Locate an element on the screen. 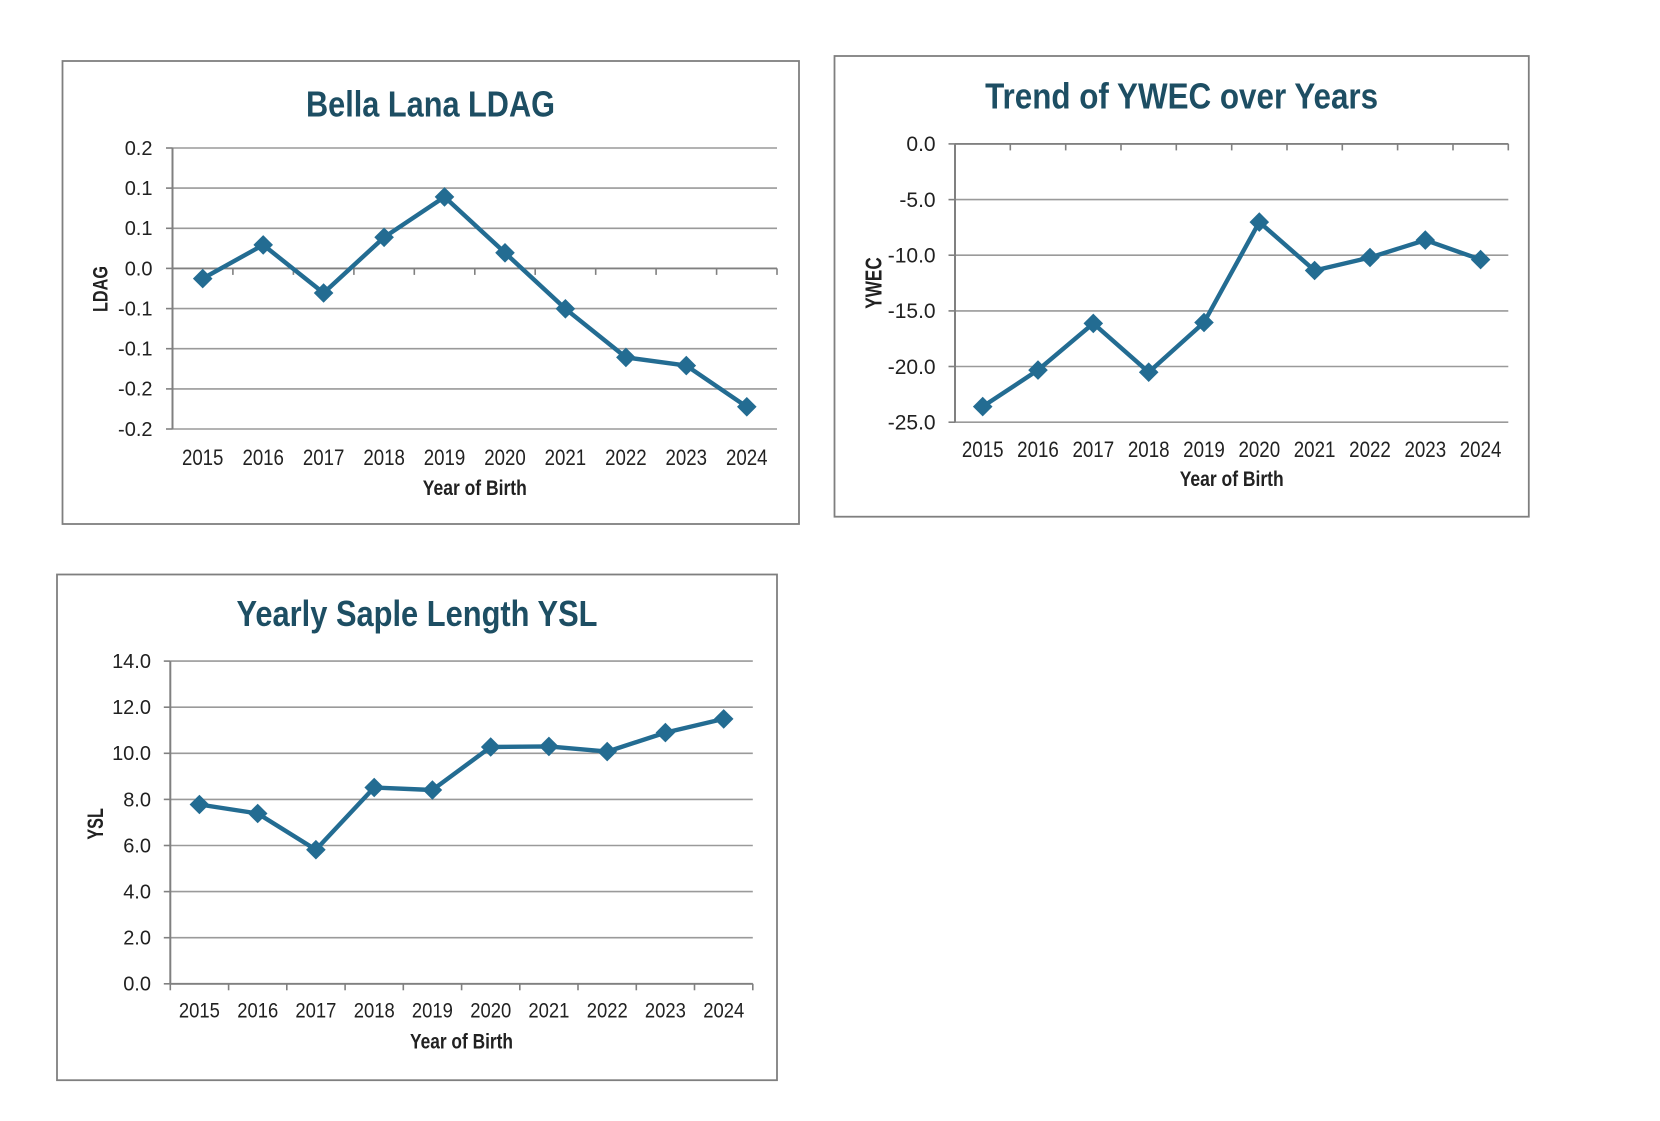 The width and height of the screenshot is (1660, 1121). svg-text: Trend of YWEC over Years is located at coordinates (1181, 95).